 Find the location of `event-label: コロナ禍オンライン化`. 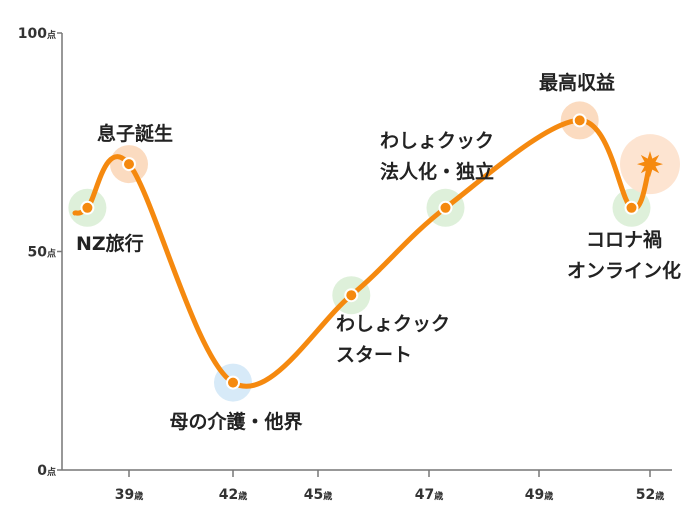

event-label: コロナ禍オンライン化 is located at coordinates (624, 255).